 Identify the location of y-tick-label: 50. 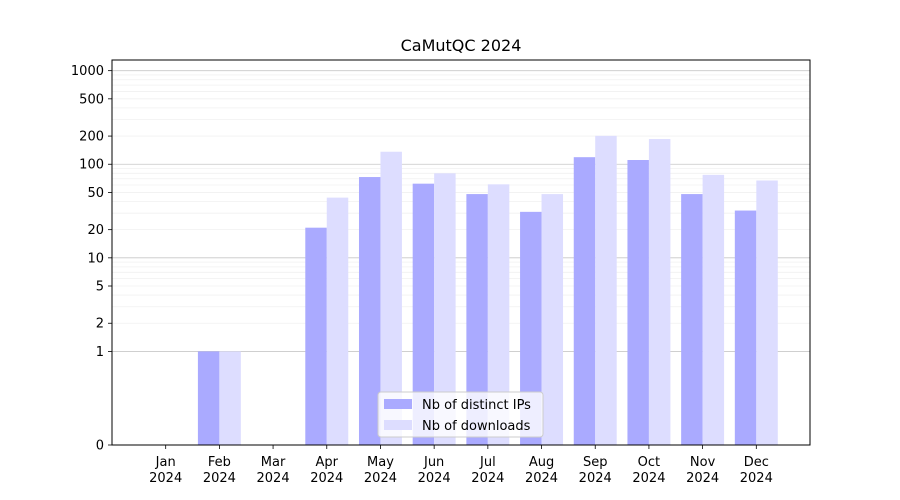
(95, 193).